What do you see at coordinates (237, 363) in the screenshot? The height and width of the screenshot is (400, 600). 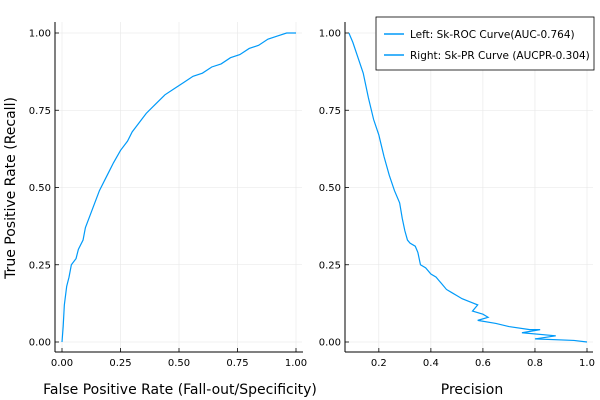 I see `roc-x-tick-label: 0.75` at bounding box center [237, 363].